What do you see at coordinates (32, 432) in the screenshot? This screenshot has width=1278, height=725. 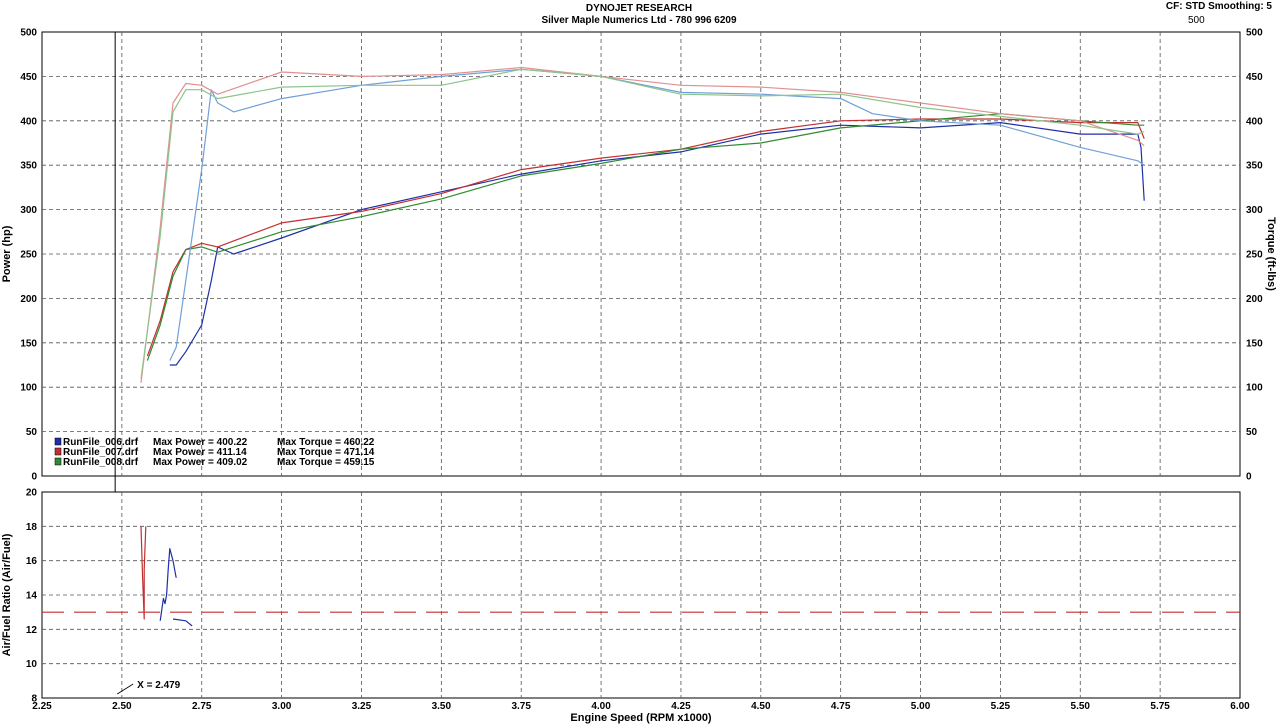 I see `power-tick-label: 50` at bounding box center [32, 432].